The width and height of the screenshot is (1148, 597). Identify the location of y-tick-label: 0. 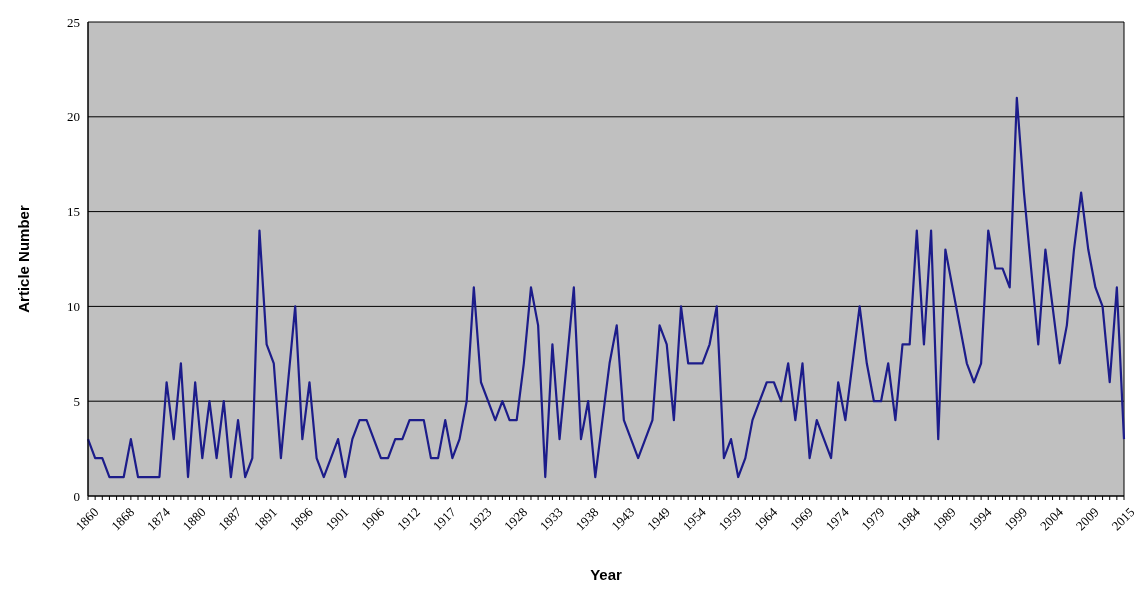
(76, 496).